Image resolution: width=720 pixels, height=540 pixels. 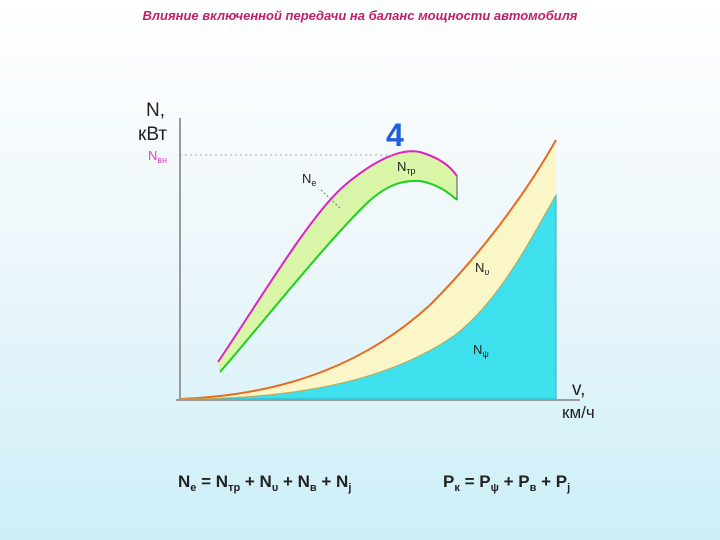 I want to click on x-axis-symbol: v,, so click(x=578, y=389).